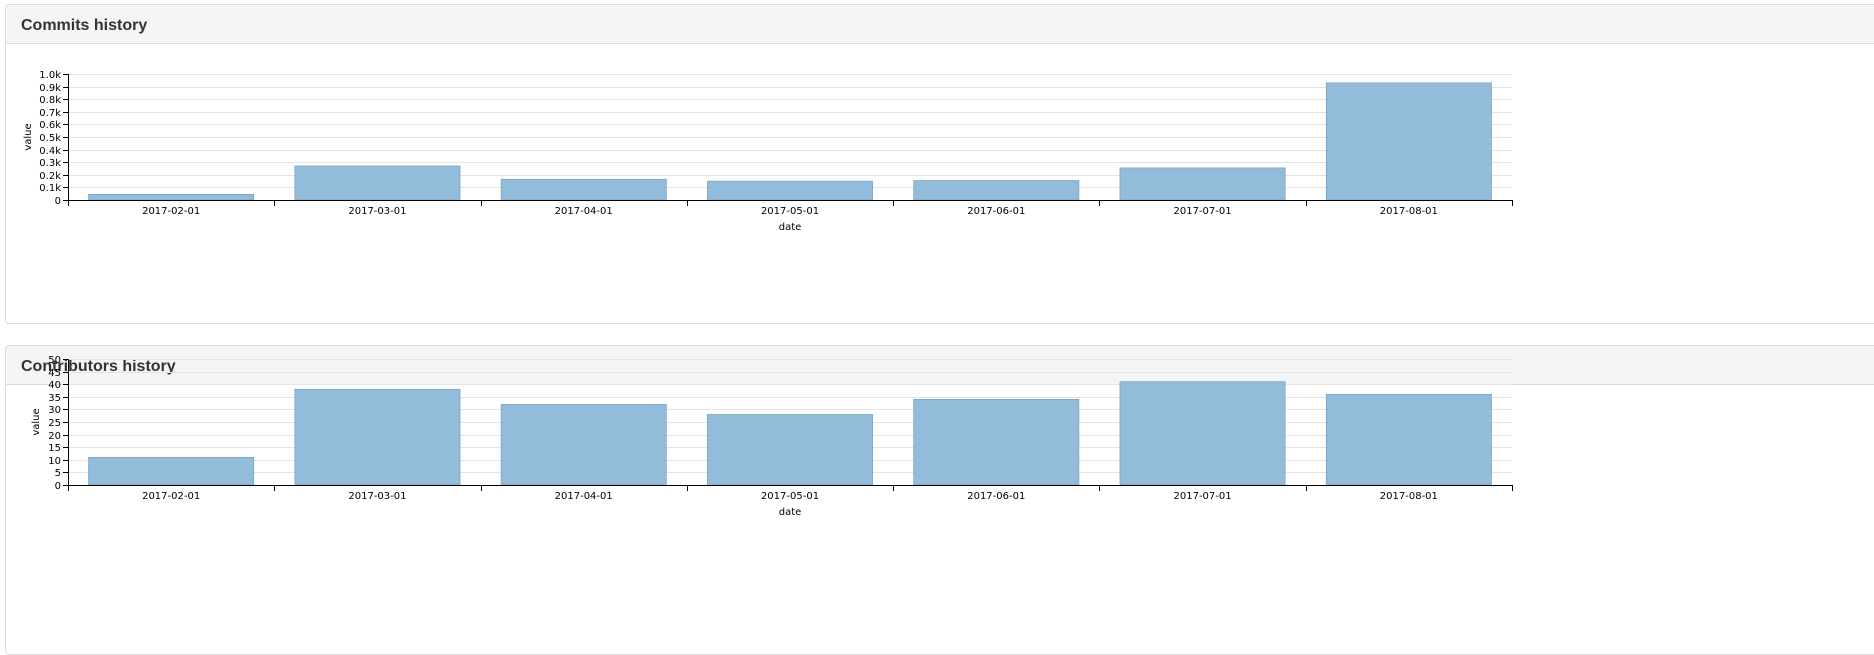 The width and height of the screenshot is (1874, 655). What do you see at coordinates (98, 366) in the screenshot?
I see `contributors-panel-title: Contributors history` at bounding box center [98, 366].